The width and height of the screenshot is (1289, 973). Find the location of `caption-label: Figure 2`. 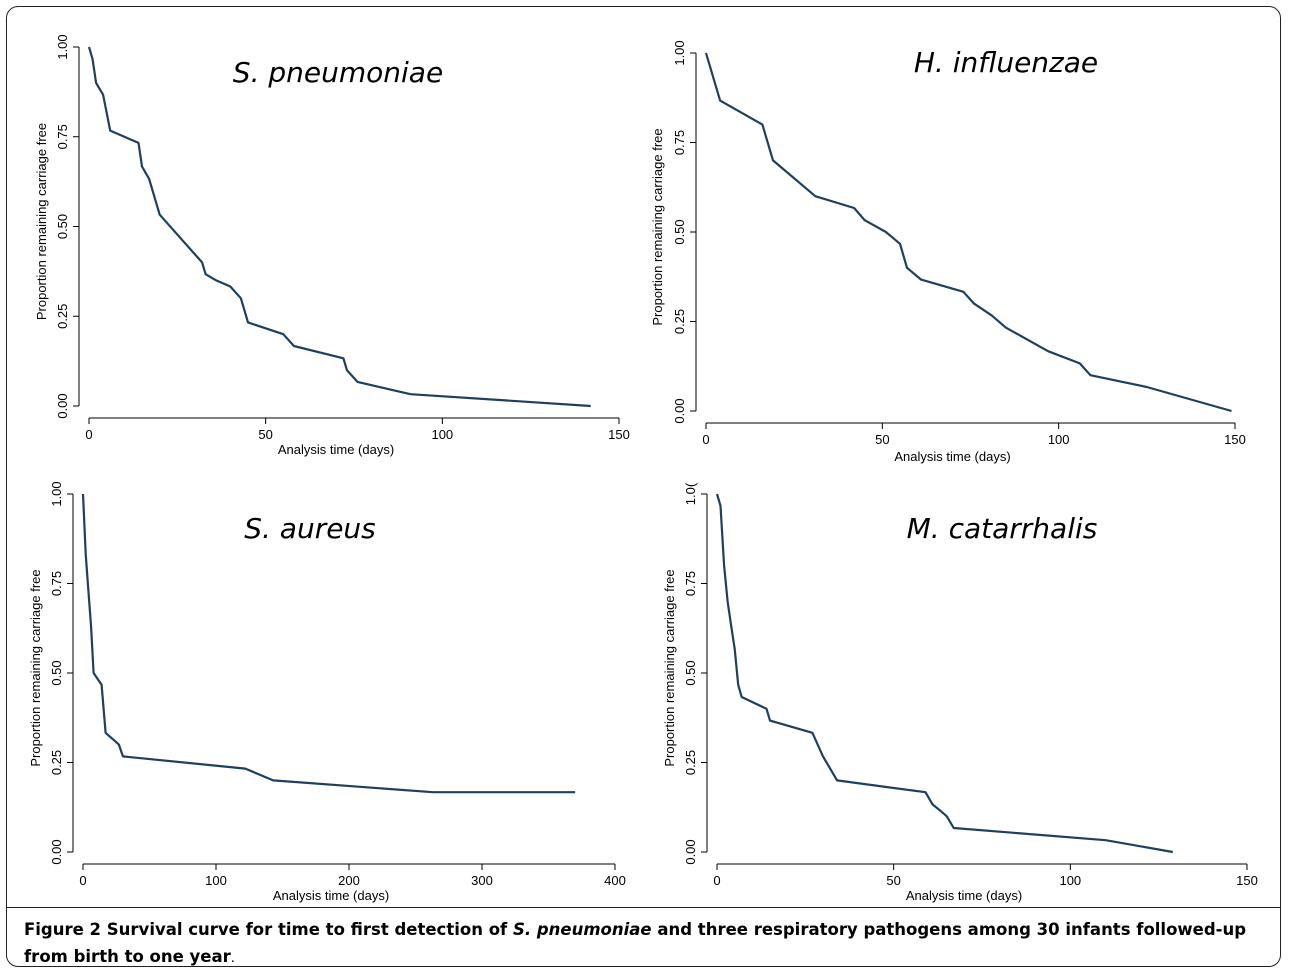

caption-label: Figure 2 is located at coordinates (63, 929).